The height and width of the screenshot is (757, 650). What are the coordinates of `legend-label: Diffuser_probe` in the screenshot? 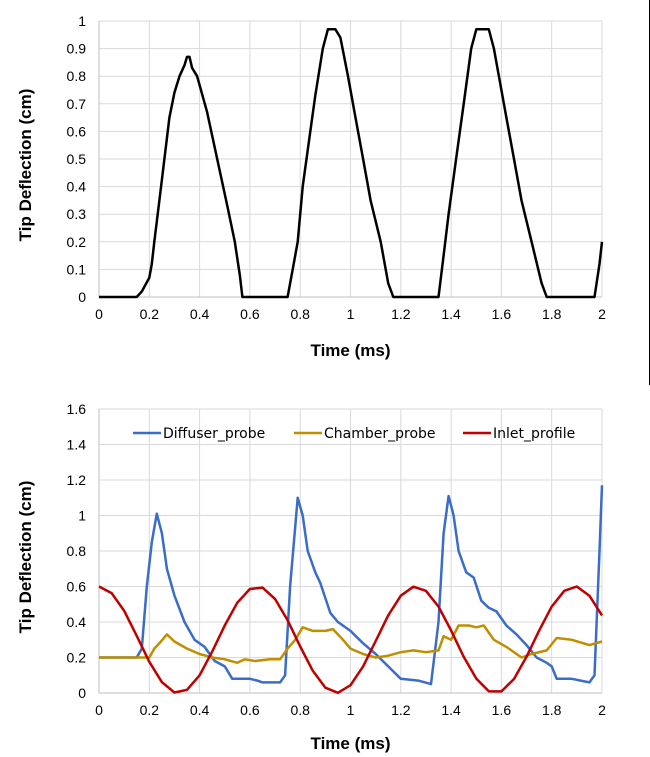 It's located at (214, 434).